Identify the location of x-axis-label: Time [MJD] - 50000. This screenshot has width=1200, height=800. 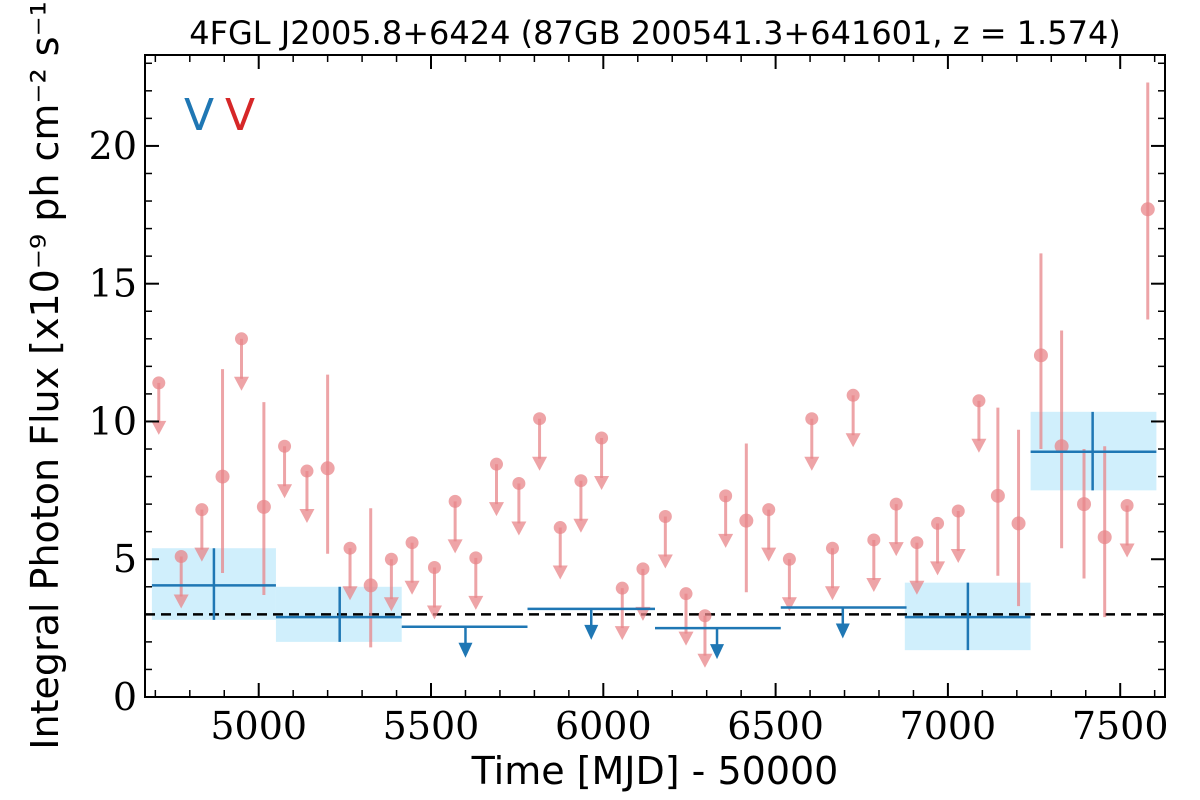
(655, 771).